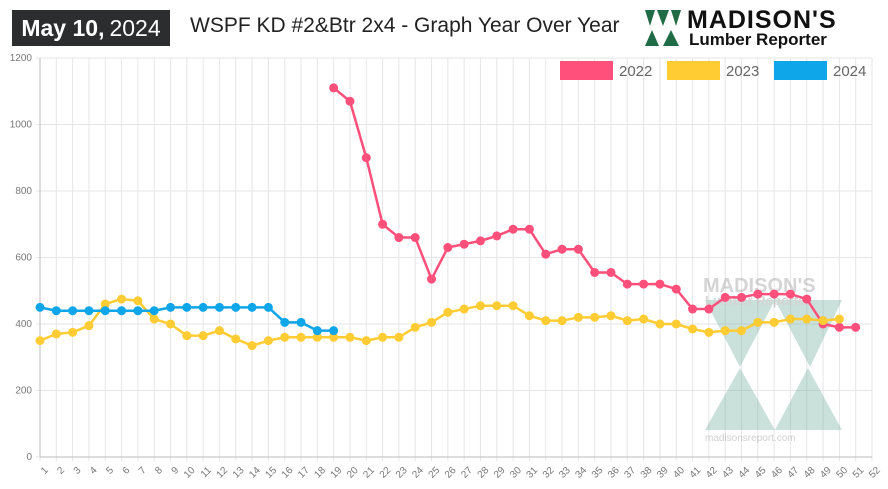 The width and height of the screenshot is (888, 489). What do you see at coordinates (143, 471) in the screenshot?
I see `x-tick-label: 7` at bounding box center [143, 471].